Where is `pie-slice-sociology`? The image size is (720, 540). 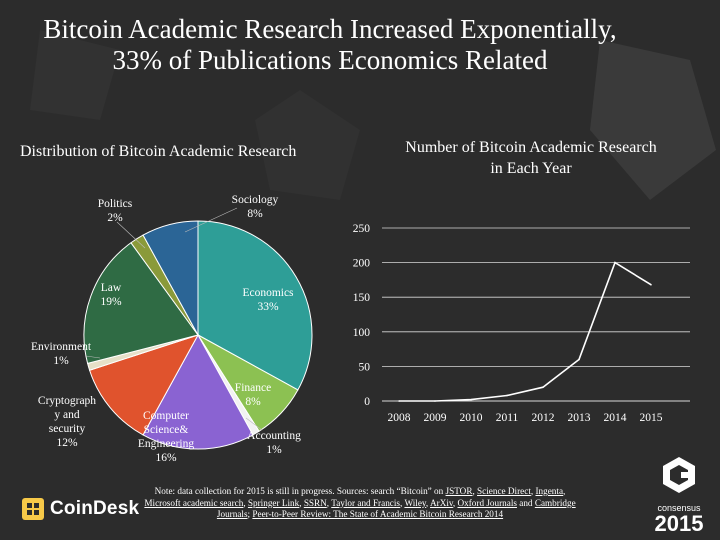
pie-slice-sociology is located at coordinates (170, 278).